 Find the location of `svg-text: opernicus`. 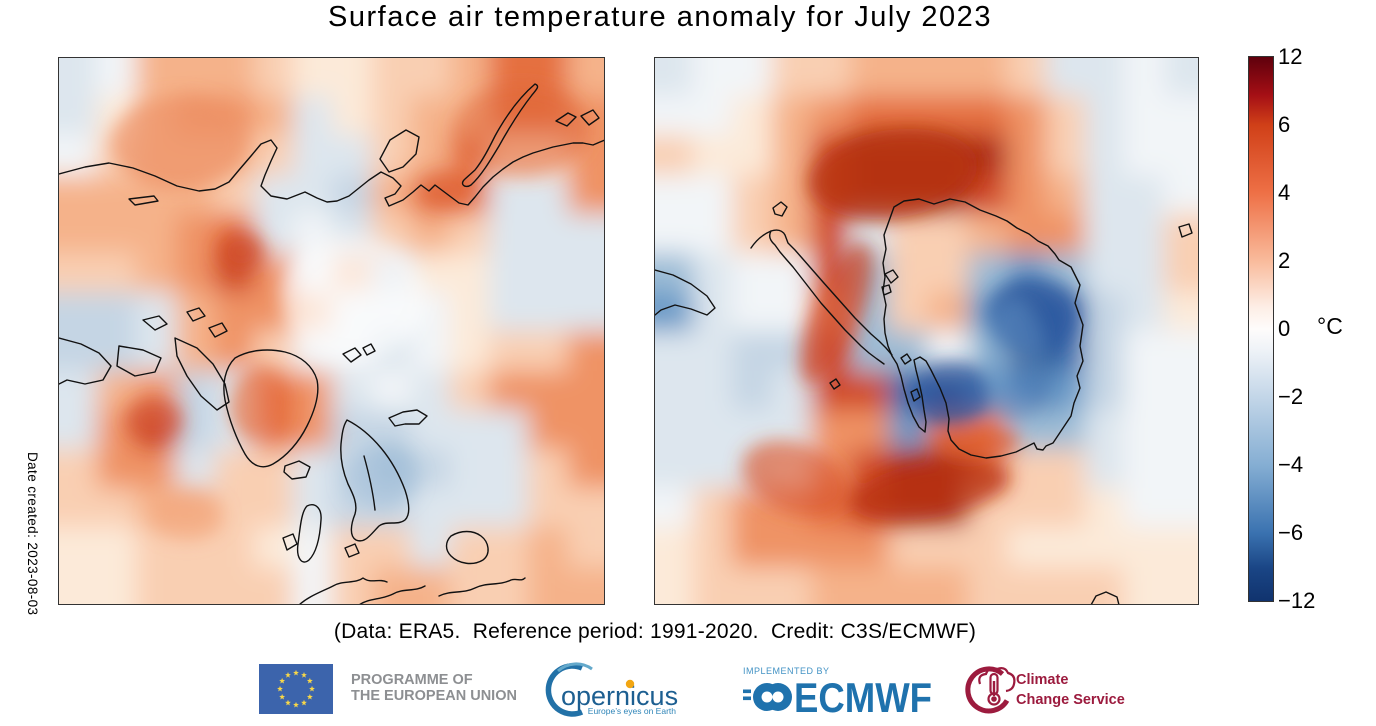

svg-text: opernicus is located at coordinates (619, 696).